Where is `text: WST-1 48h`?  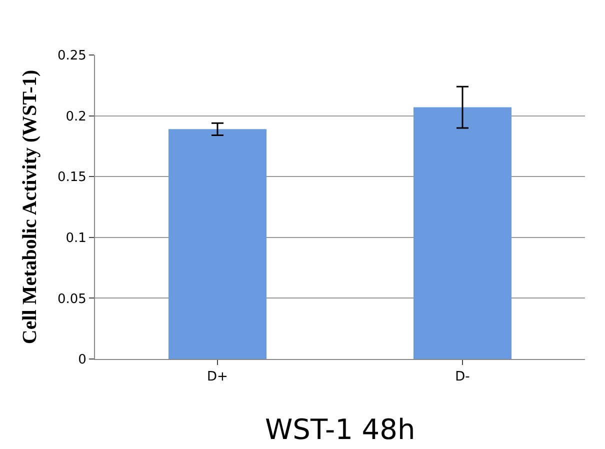
text: WST-1 48h is located at coordinates (340, 429).